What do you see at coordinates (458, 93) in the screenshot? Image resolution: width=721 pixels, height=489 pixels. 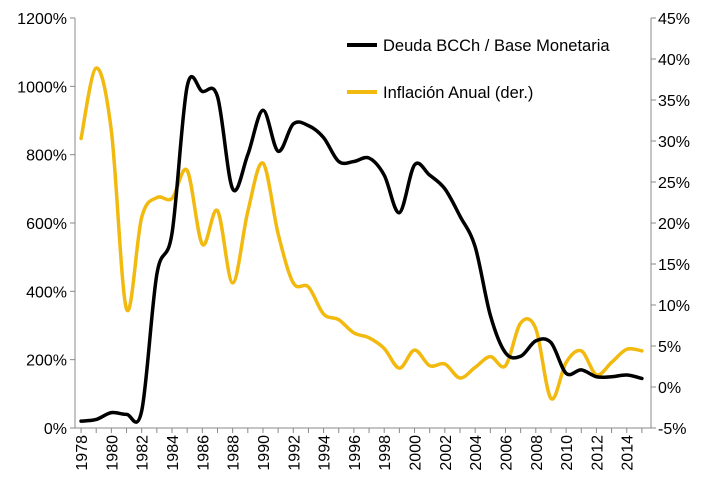 I see `legend-label-inflacion: Inflación Anual (der.)` at bounding box center [458, 93].